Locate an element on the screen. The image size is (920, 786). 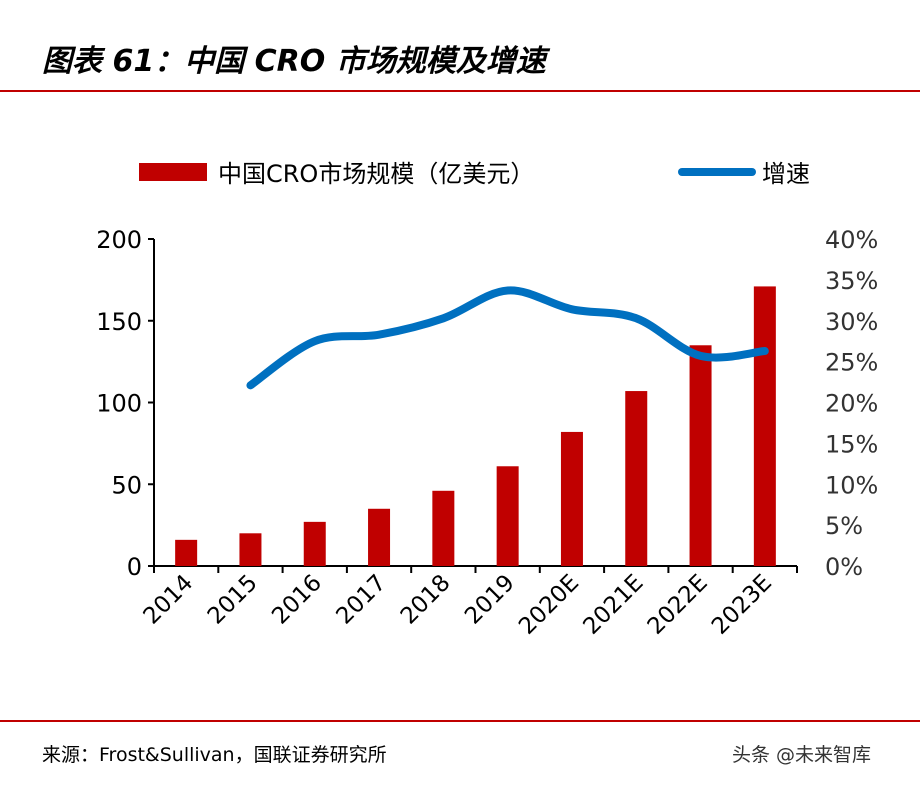
bar-2018 is located at coordinates (443, 528).